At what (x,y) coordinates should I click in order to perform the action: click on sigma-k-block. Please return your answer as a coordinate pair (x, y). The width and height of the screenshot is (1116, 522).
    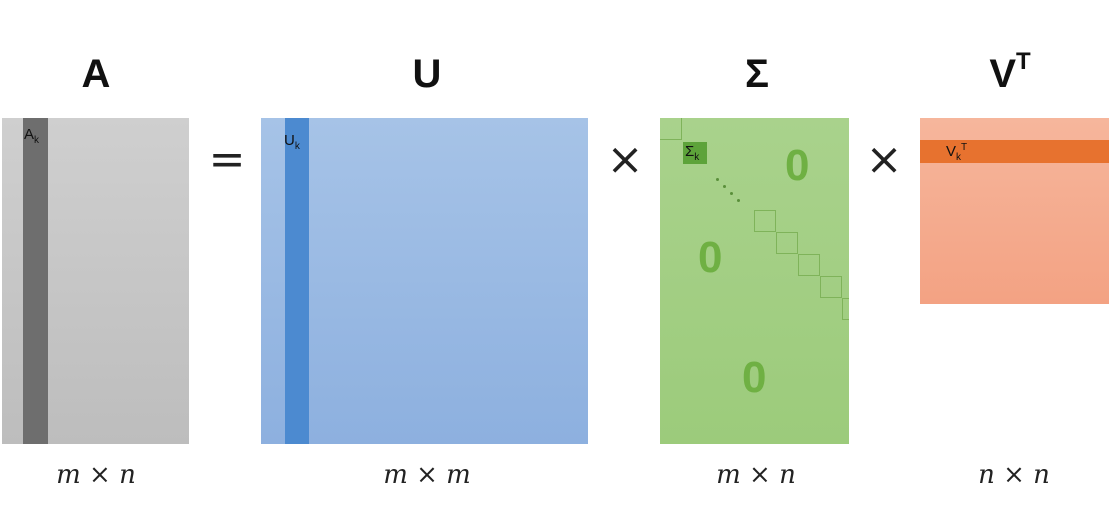
    Looking at the image, I should click on (695, 153).